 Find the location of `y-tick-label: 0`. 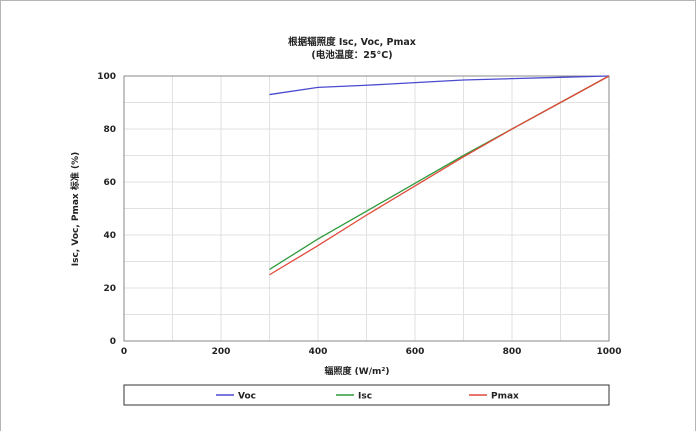

y-tick-label: 0 is located at coordinates (113, 342).